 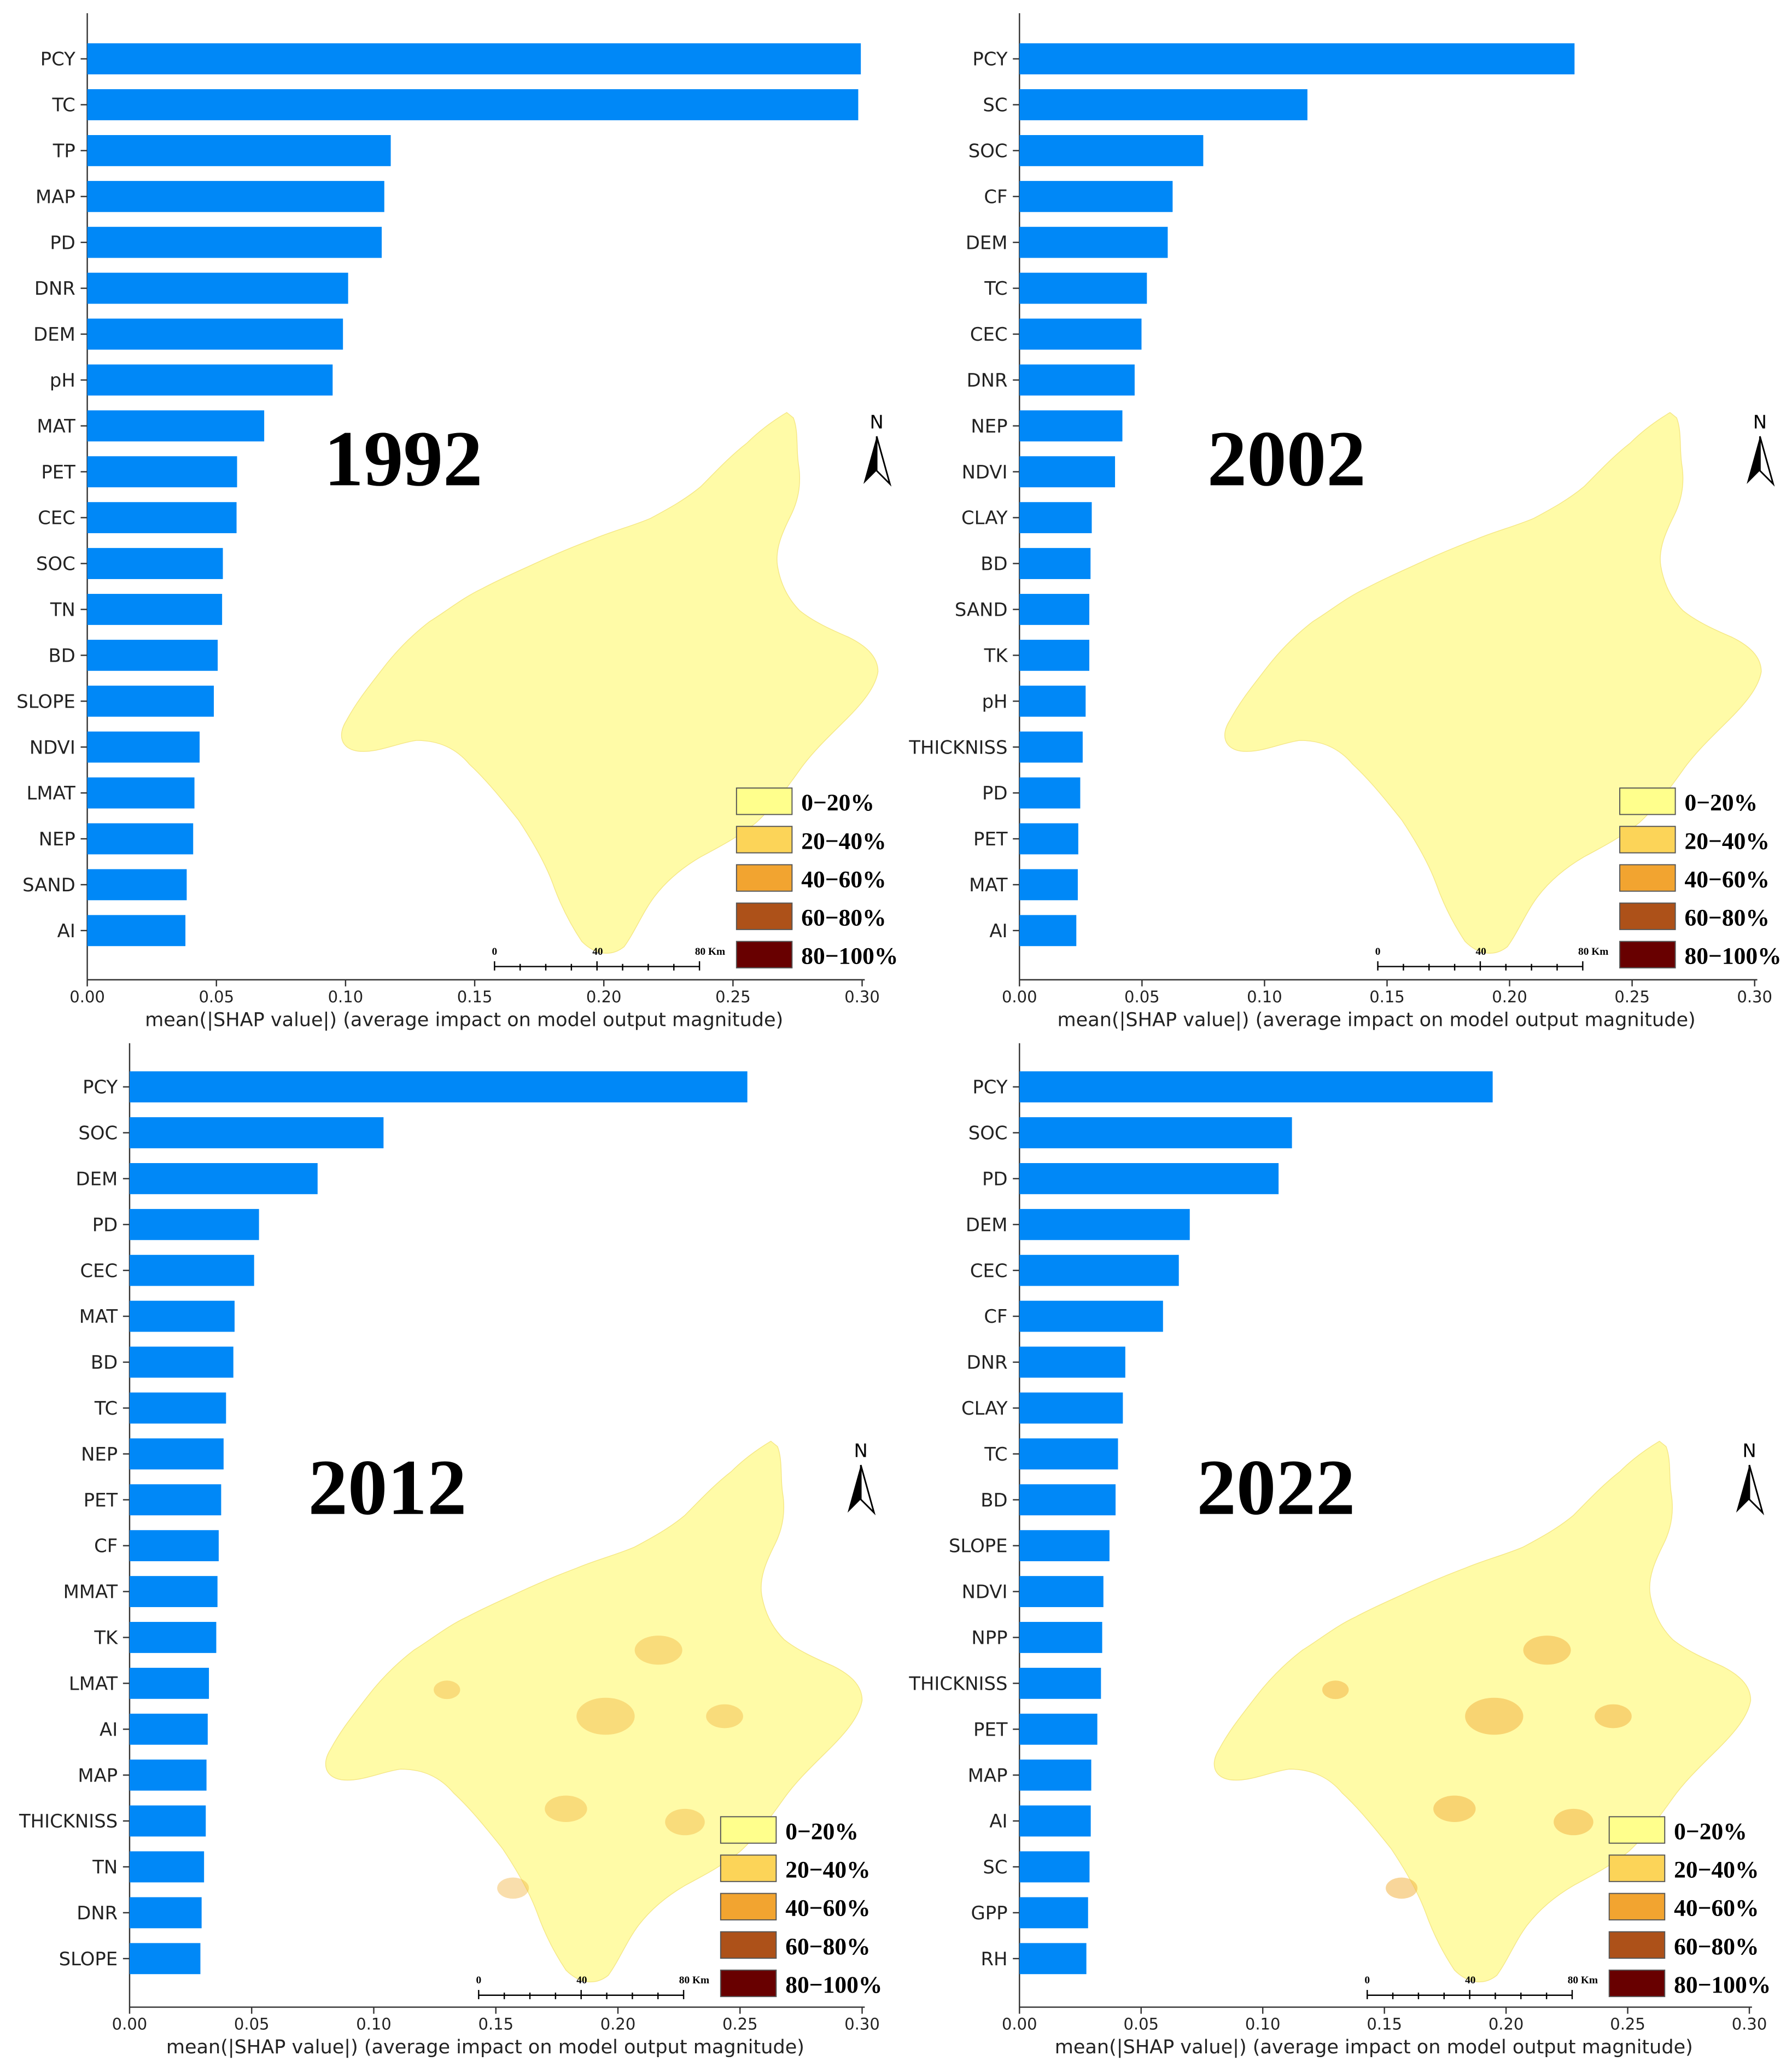 I want to click on legend-label: 40−60%, so click(x=1728, y=879).